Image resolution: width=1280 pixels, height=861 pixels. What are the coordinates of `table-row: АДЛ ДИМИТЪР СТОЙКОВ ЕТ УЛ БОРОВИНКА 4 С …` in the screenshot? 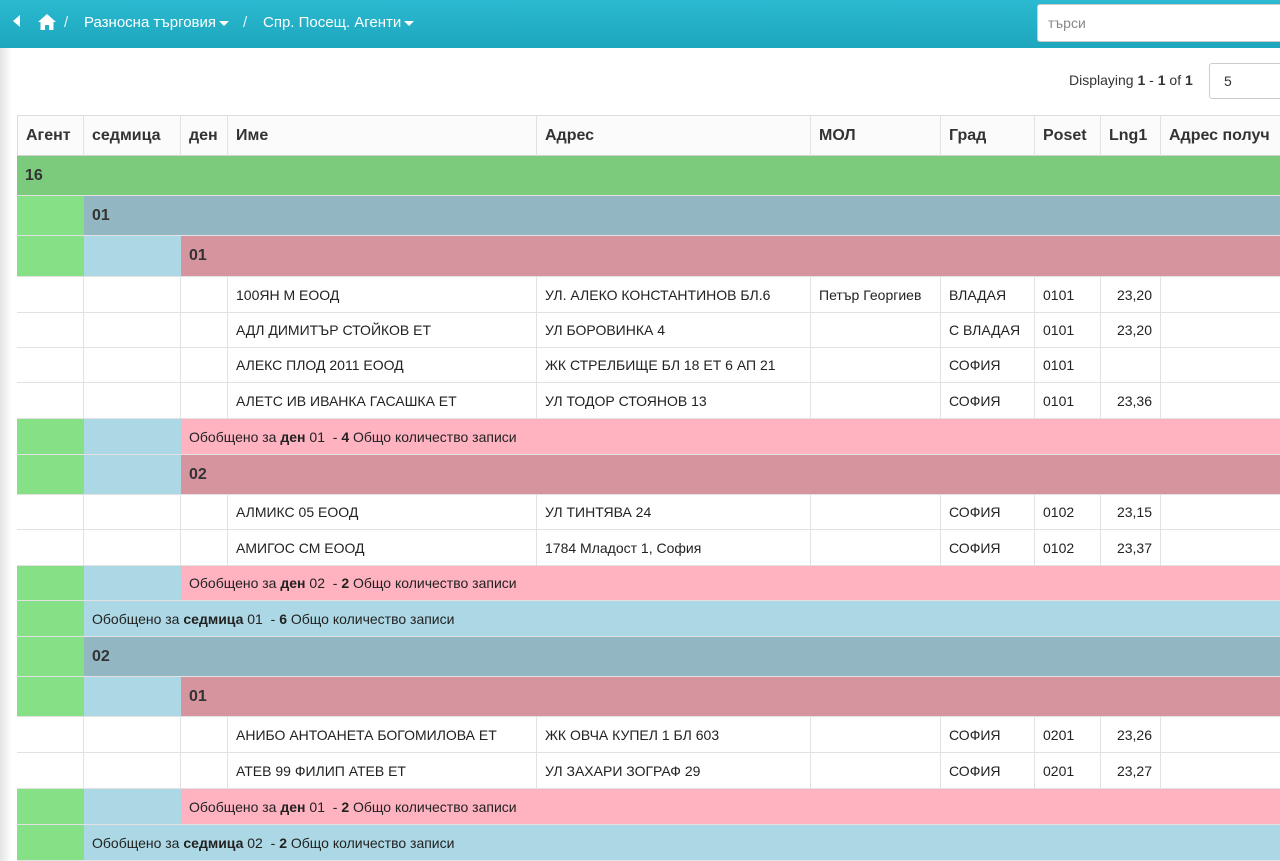 It's located at (648, 330).